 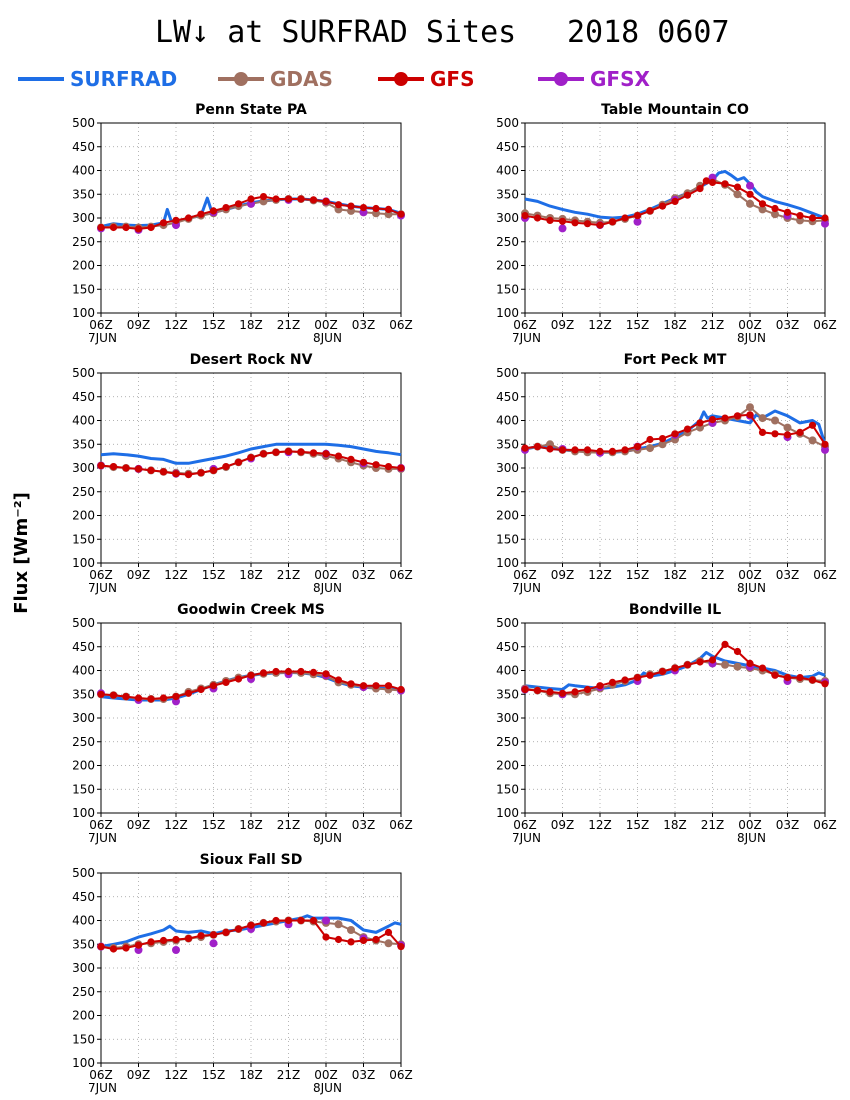 What do you see at coordinates (507, 789) in the screenshot?
I see `y-tick-label: 150` at bounding box center [507, 789].